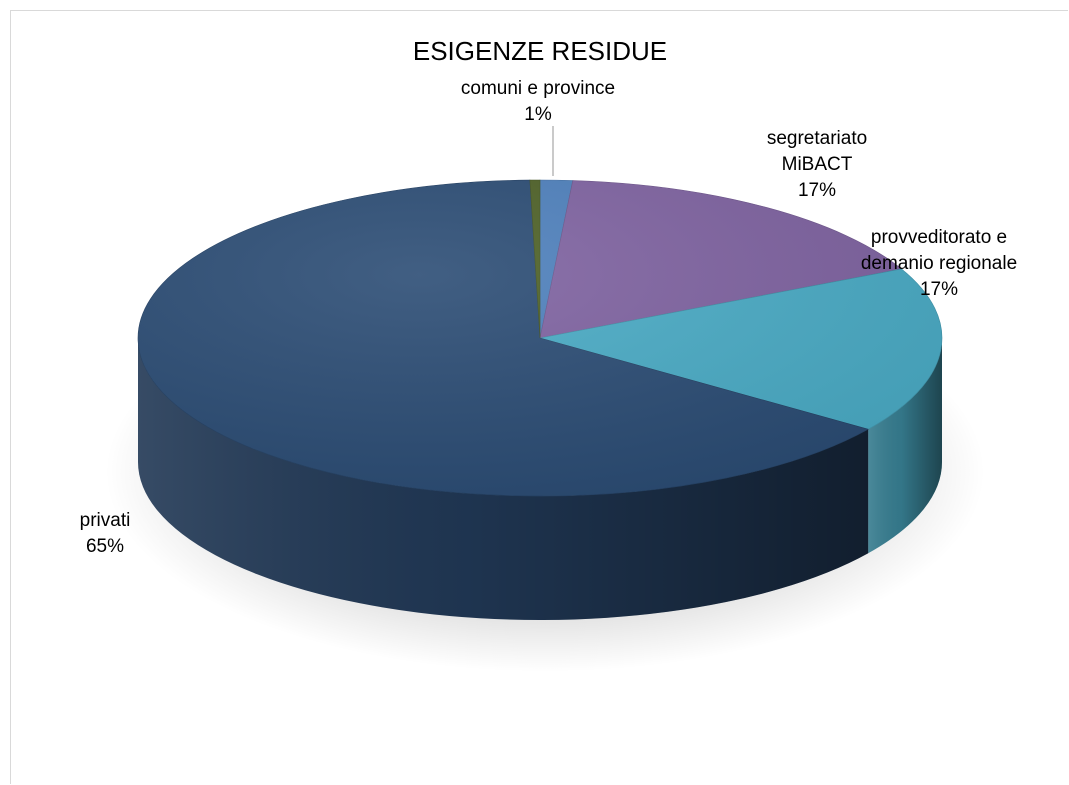 Image resolution: width=1069 pixels, height=785 pixels. Describe the element at coordinates (905, 446) in the screenshot. I see `pie-side-shading` at that location.